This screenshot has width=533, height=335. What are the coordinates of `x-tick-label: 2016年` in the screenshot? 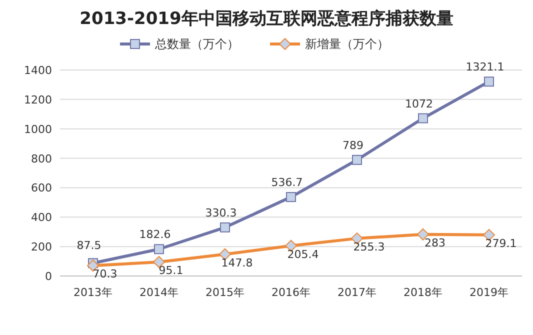 It's located at (291, 292).